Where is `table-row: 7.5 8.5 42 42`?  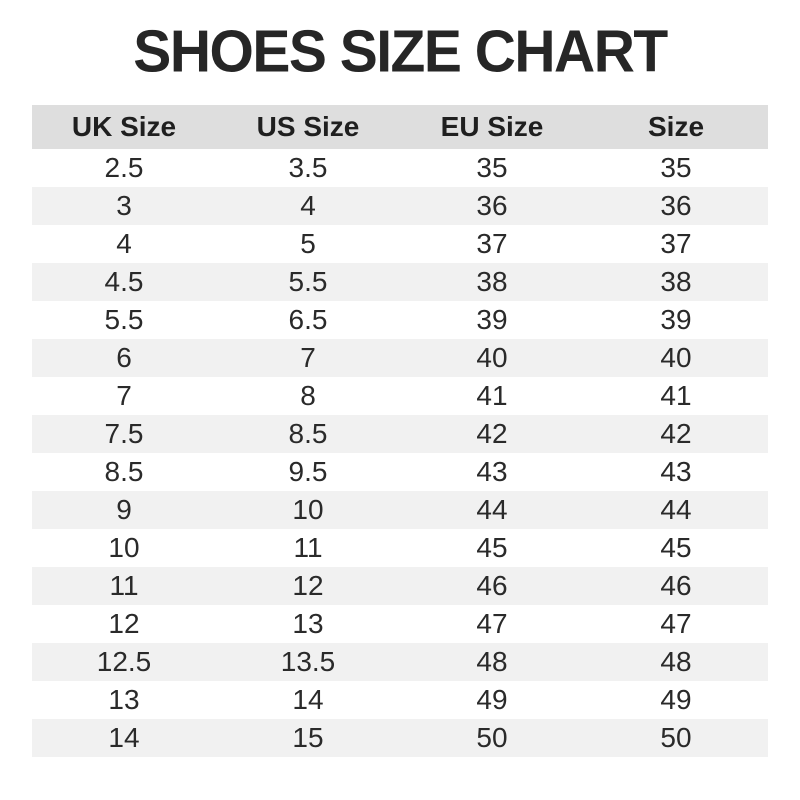 table-row: 7.5 8.5 42 42 is located at coordinates (400, 433).